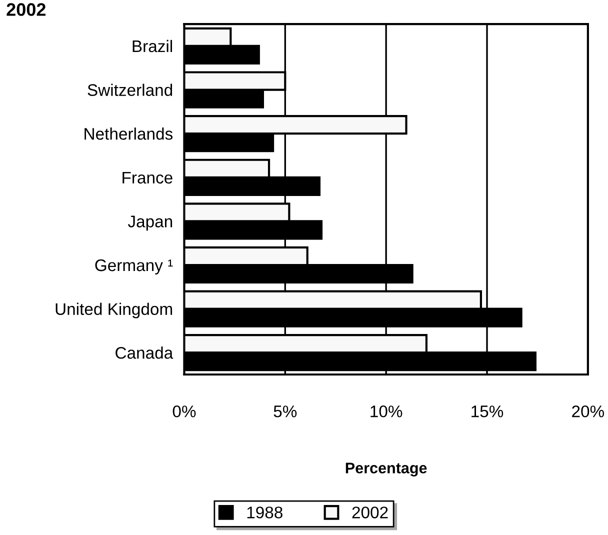  I want to click on y-tick-label: Japan, so click(150, 223).